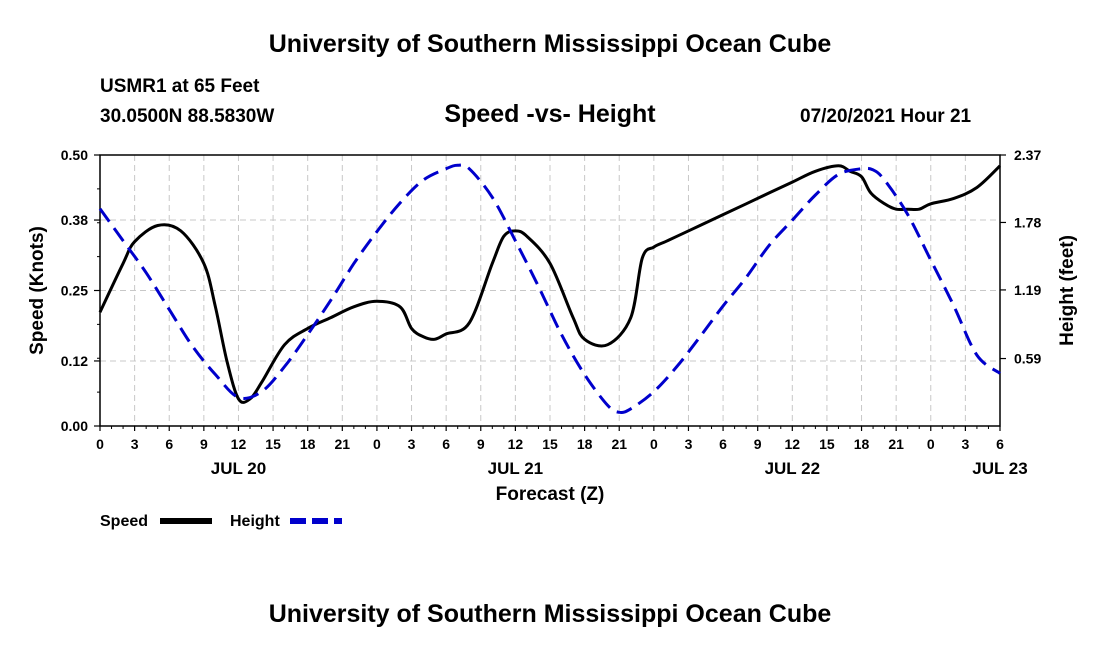  Describe the element at coordinates (1027, 359) in the screenshot. I see `y-right-tick-label: 0.59` at that location.